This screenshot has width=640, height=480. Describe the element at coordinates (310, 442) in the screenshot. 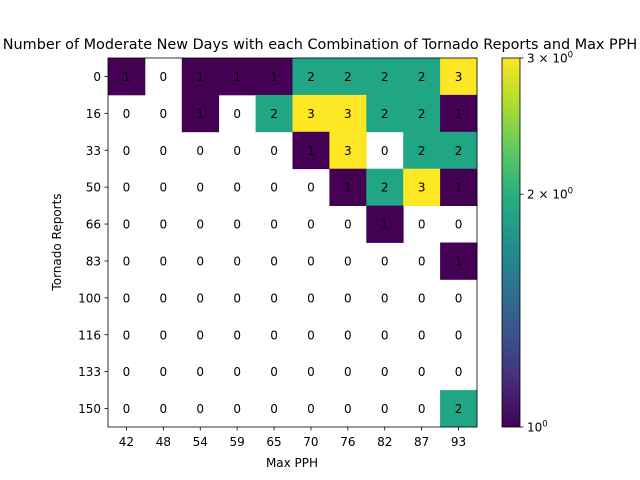

I see `x-tick-label: 70` at that location.